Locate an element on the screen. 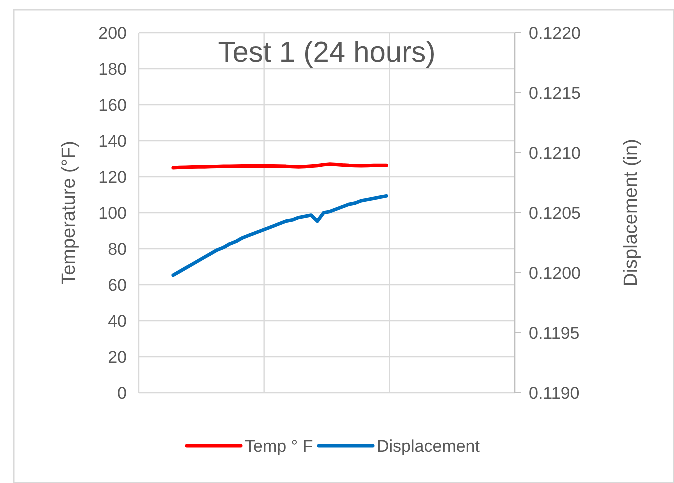 Image resolution: width=674 pixels, height=483 pixels. y2-tick-label: 0.1220 is located at coordinates (555, 33).